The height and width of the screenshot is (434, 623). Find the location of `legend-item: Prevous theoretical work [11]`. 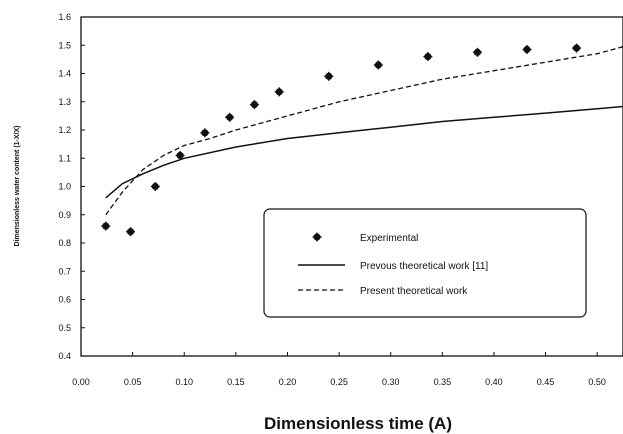

legend-item: Prevous theoretical work [11] is located at coordinates (393, 266).